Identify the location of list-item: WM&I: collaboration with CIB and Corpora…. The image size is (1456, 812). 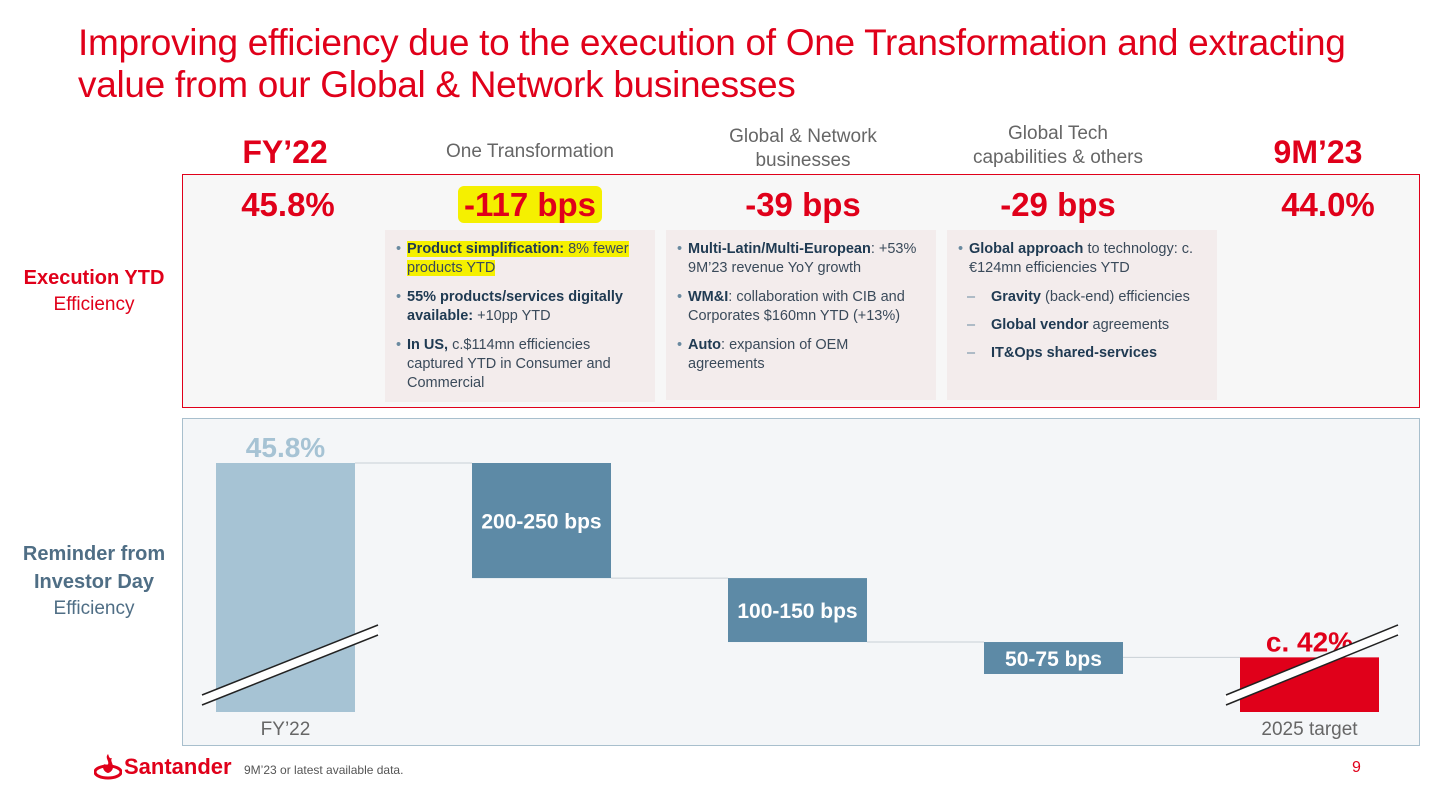
(799, 307).